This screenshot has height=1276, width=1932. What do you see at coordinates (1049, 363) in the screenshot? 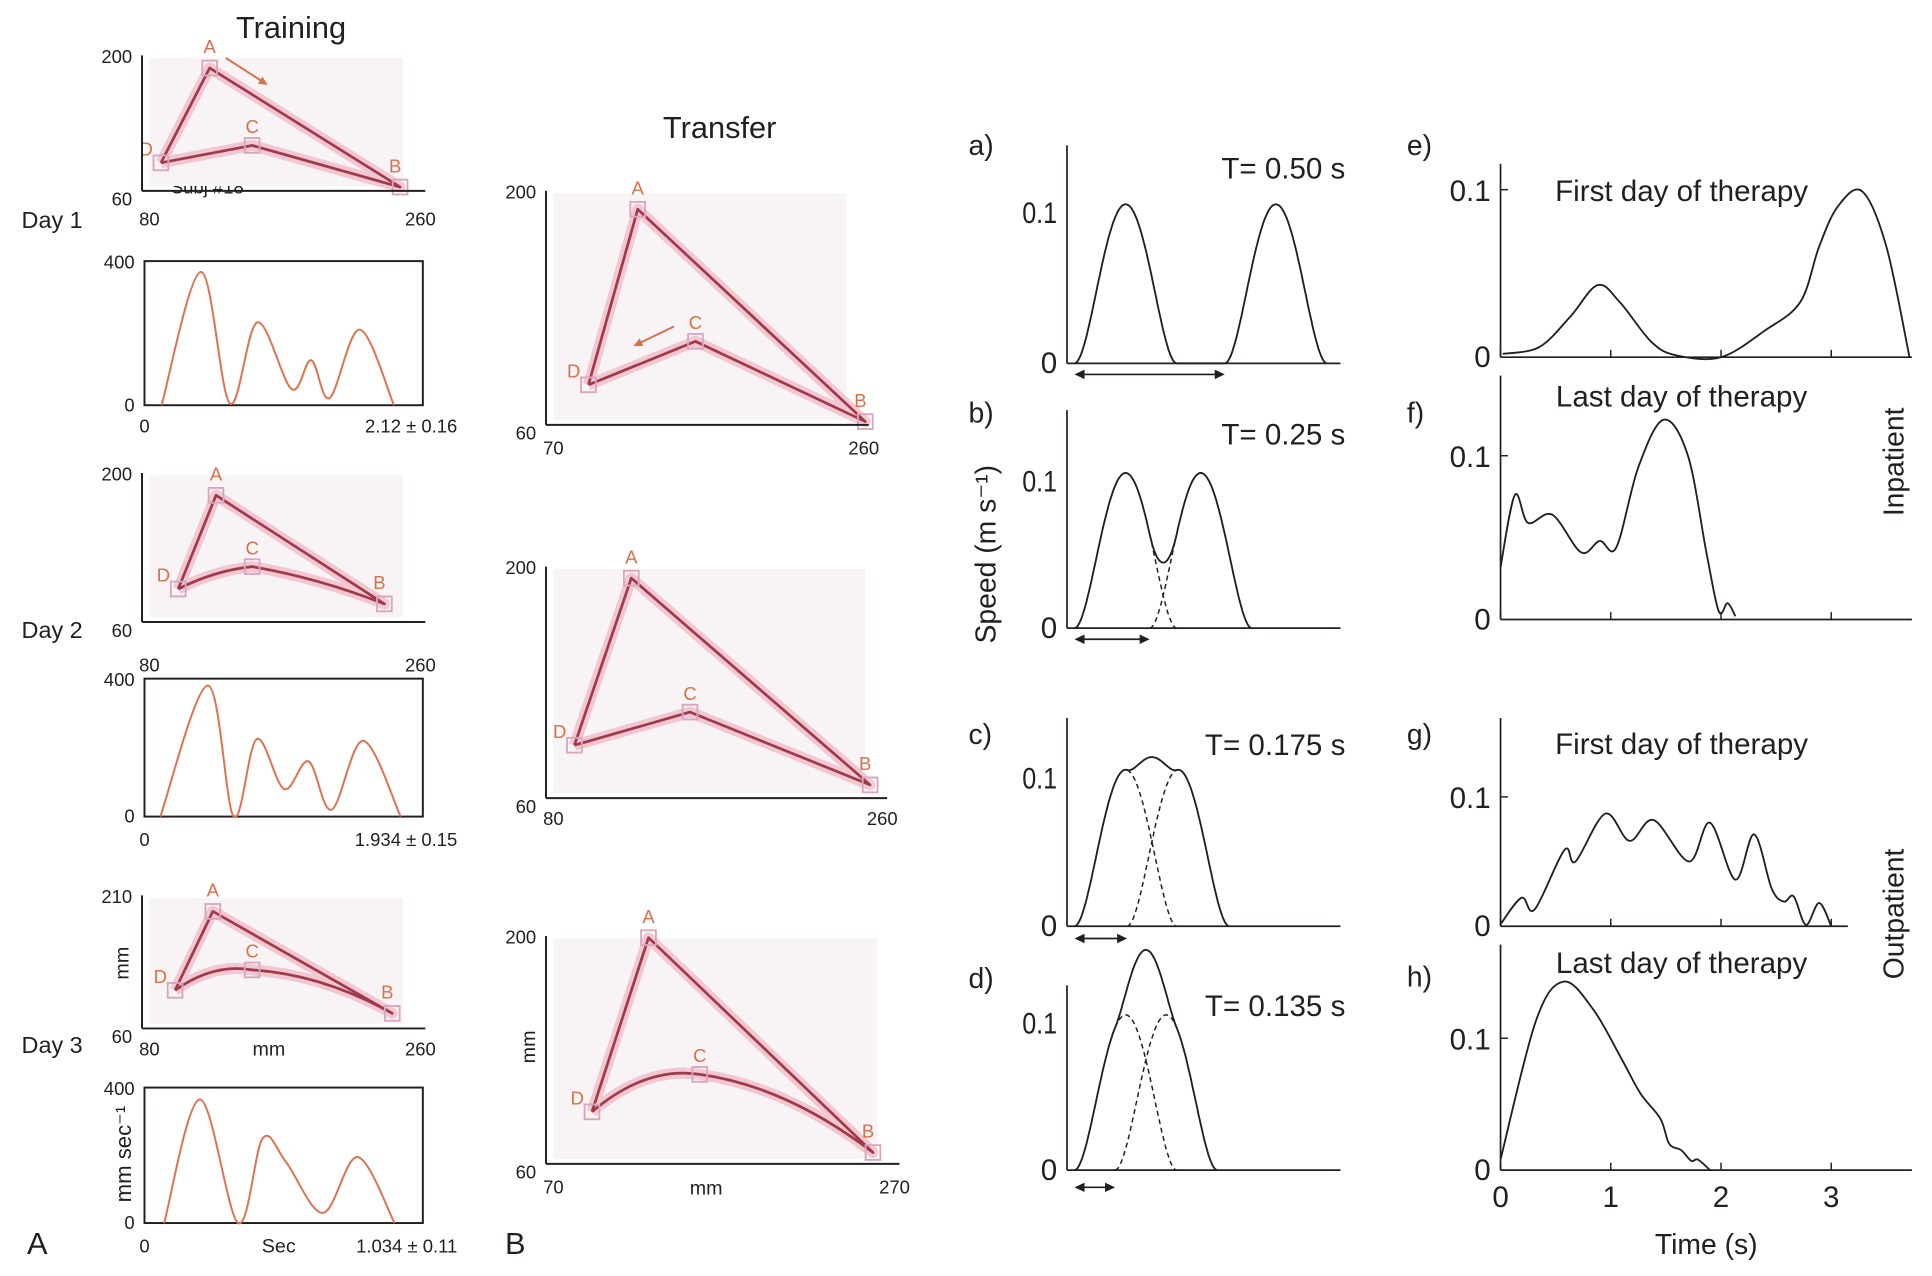
I see `a-ytick-label: 0` at bounding box center [1049, 363].